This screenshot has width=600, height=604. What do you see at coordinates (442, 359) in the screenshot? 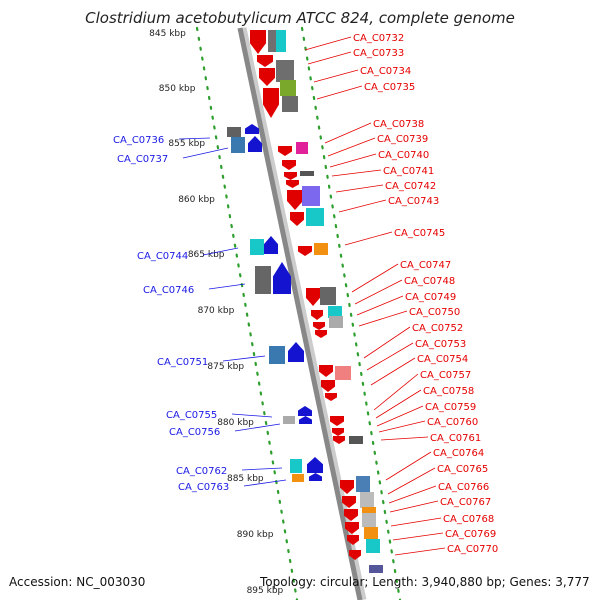
I see `reverse-gene-label-CA_C0754: CA_C0754` at bounding box center [442, 359].